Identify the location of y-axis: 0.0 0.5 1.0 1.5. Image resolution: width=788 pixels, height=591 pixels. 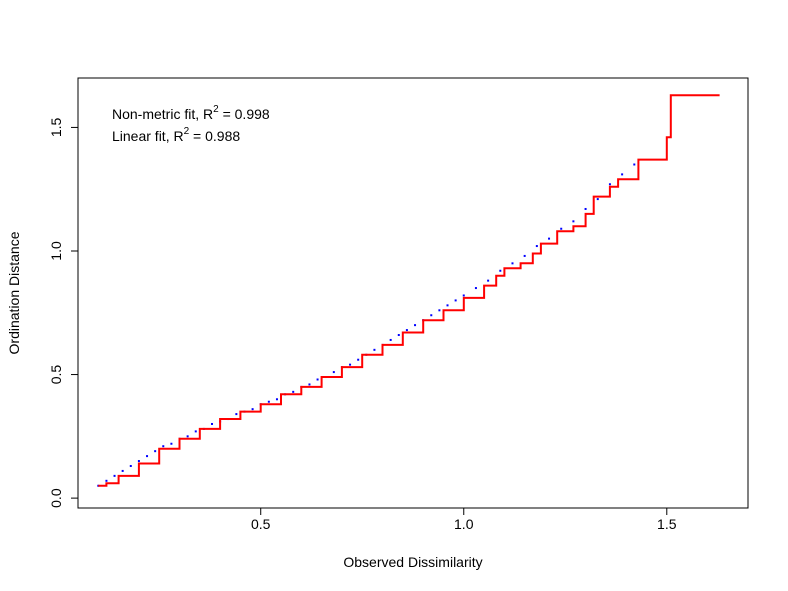
(63, 312).